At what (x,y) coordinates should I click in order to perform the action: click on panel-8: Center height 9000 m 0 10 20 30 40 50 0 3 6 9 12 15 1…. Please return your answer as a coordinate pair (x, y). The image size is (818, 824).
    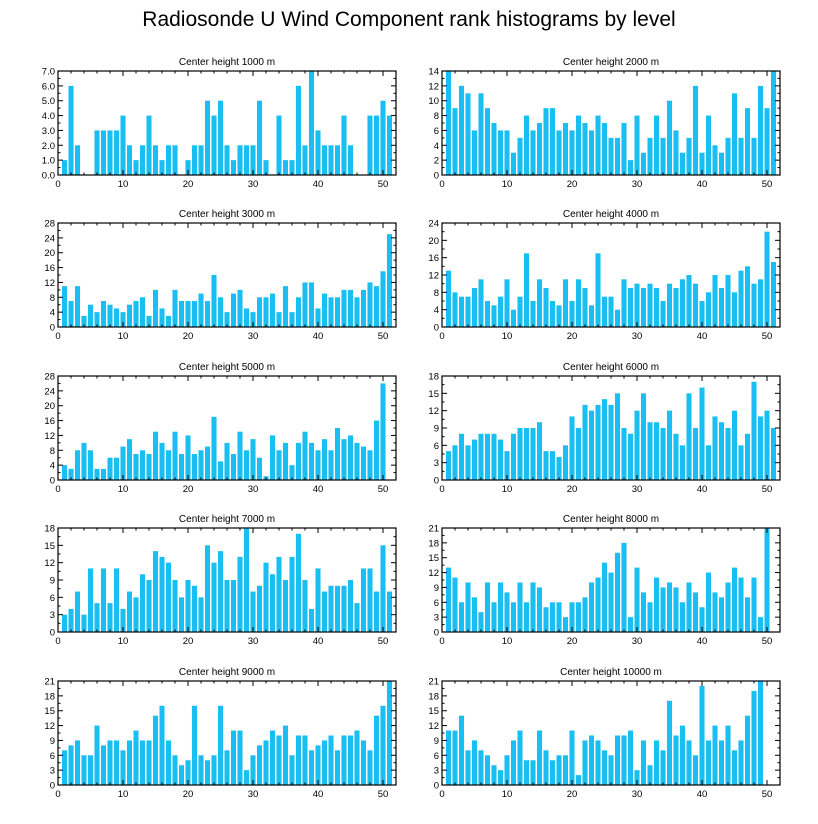
    Looking at the image, I should click on (220, 733).